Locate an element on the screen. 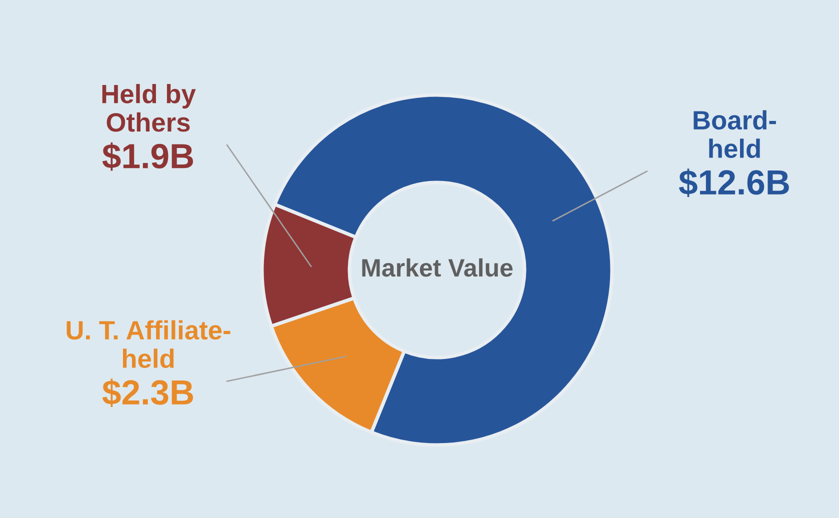 The width and height of the screenshot is (839, 518). data-label: $12.6B is located at coordinates (733, 182).